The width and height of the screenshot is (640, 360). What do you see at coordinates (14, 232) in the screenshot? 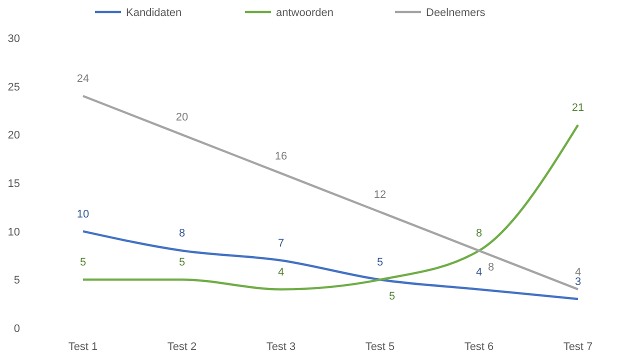
I see `y-tick-label: 10` at bounding box center [14, 232].